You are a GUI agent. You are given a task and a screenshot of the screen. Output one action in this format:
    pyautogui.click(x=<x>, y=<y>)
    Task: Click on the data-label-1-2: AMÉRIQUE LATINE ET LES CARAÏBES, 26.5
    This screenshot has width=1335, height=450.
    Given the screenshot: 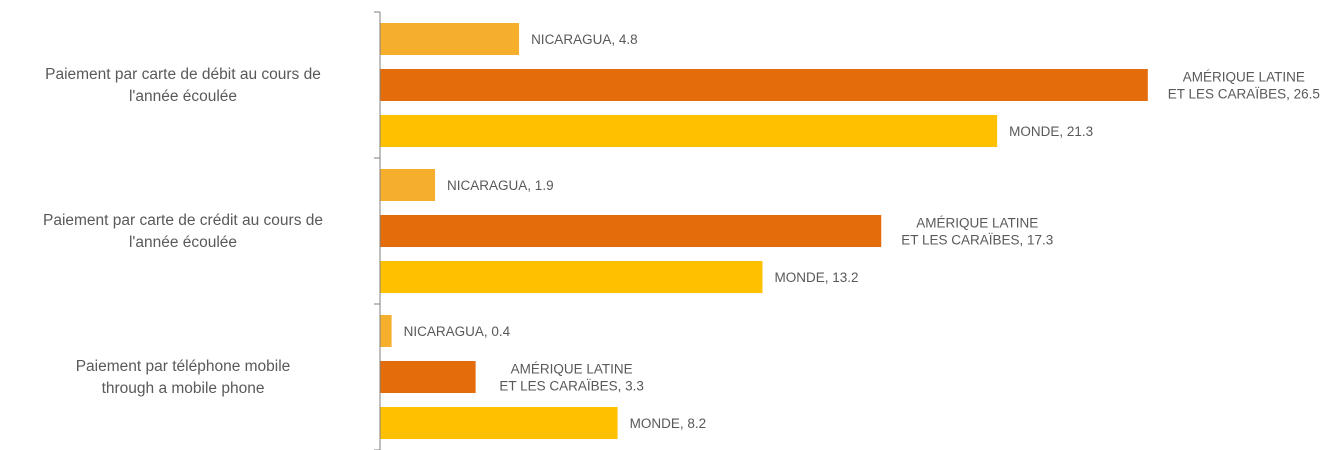 What is the action you would take?
    pyautogui.click(x=1244, y=85)
    